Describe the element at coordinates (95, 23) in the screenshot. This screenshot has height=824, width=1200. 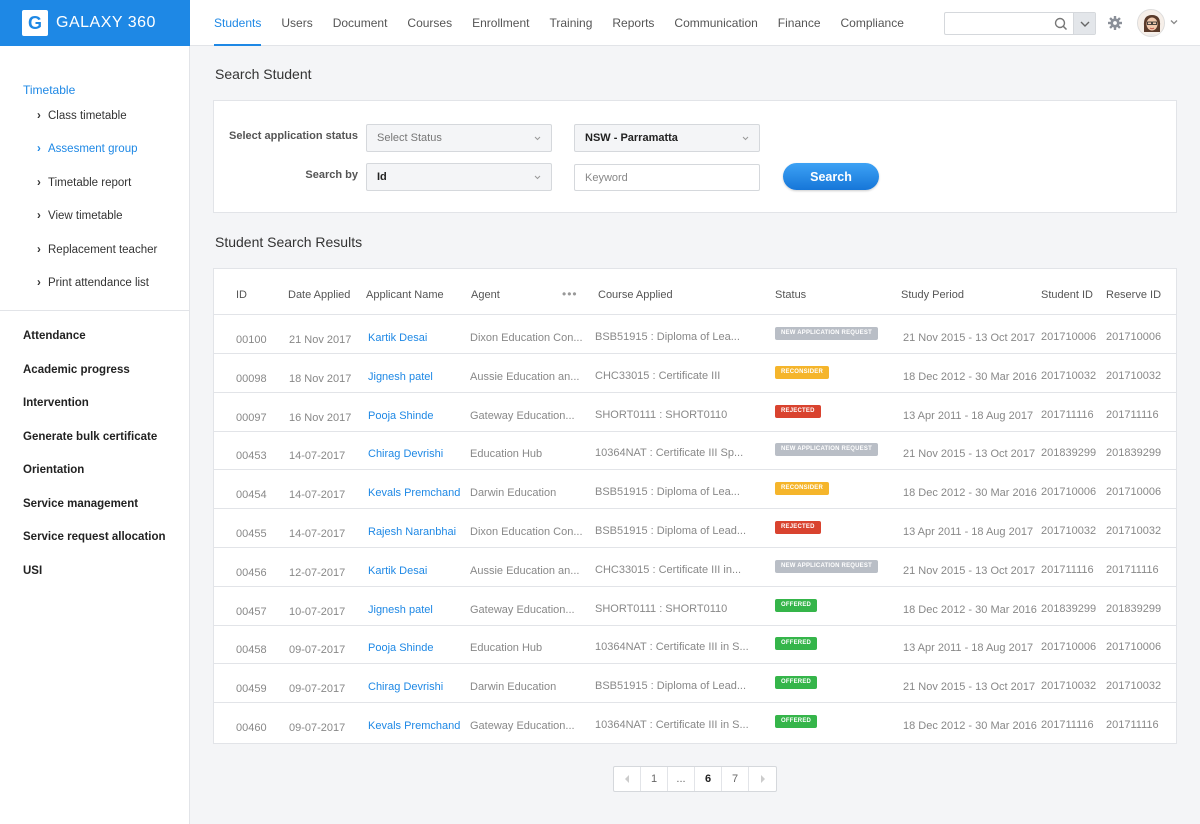
I see `brand: G GALAXY 360` at that location.